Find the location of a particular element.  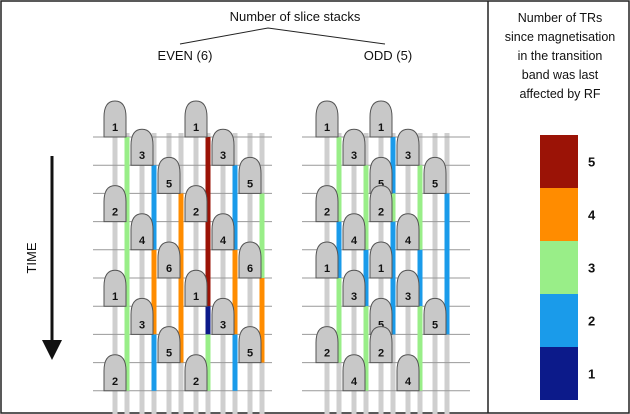

legend-title-line: since magnetisation is located at coordinates (560, 37).